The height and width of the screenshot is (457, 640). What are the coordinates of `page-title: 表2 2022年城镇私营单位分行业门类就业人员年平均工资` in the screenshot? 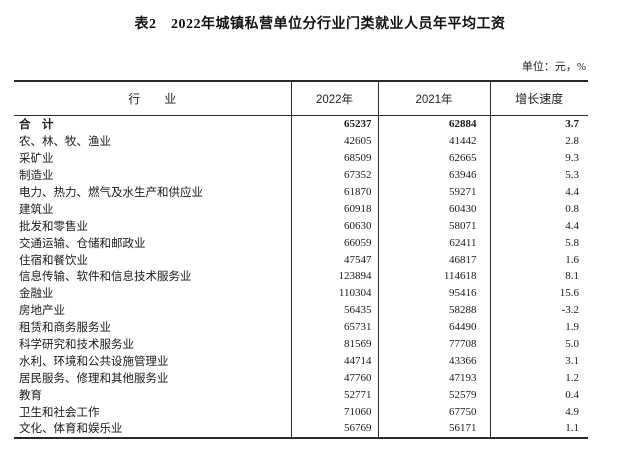 It's located at (320, 24).